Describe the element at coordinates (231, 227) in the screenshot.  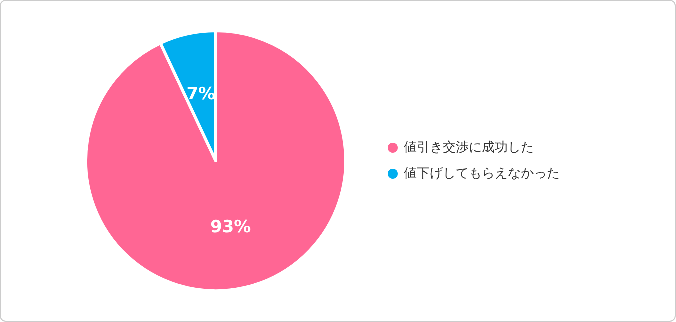
I see `data-label: 93%` at that location.